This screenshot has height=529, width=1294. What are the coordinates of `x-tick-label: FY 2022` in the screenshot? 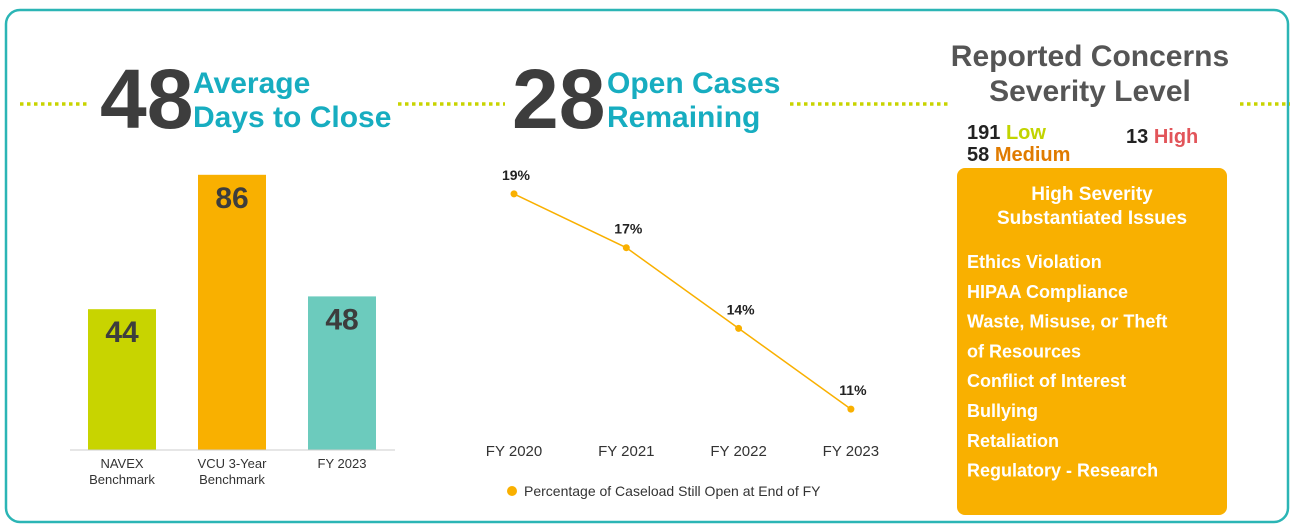 It's located at (738, 451).